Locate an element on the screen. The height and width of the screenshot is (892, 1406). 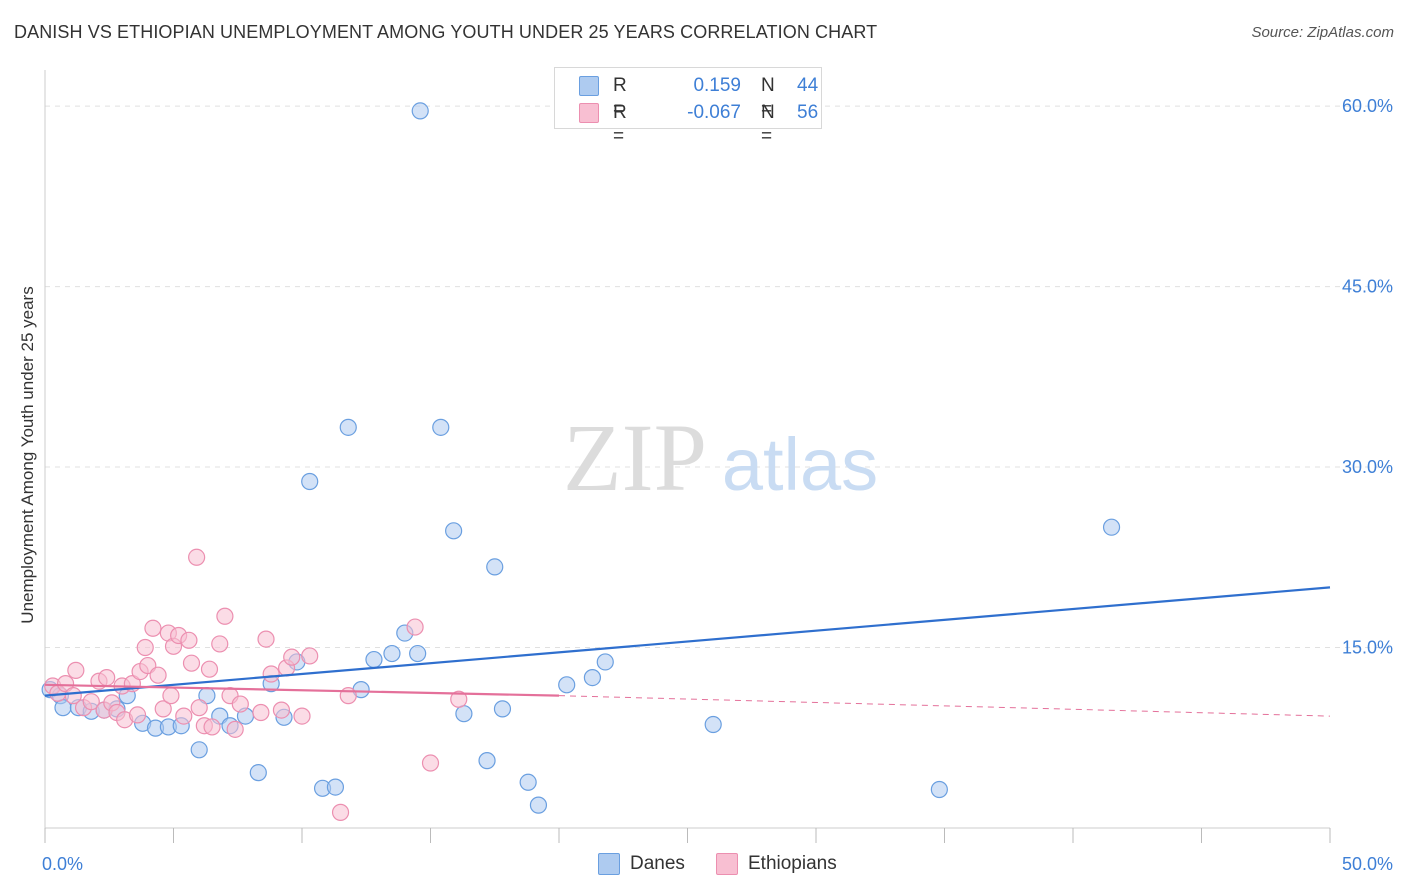
x-tick-label: 0.0% is located at coordinates (62, 864).